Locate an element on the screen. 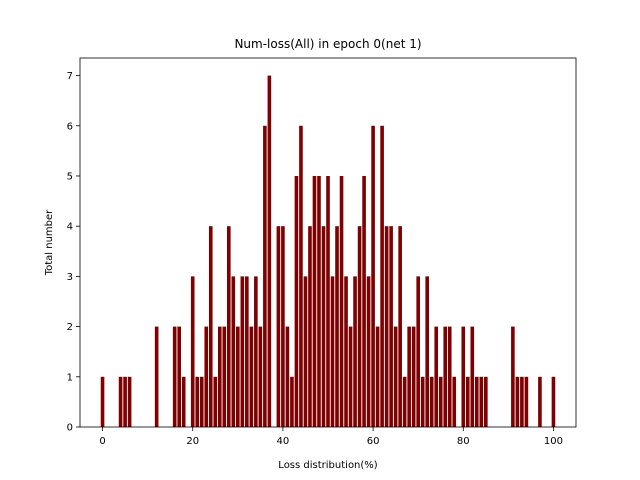 This screenshot has height=480, width=640. y-tick-label: 1 is located at coordinates (70, 377).